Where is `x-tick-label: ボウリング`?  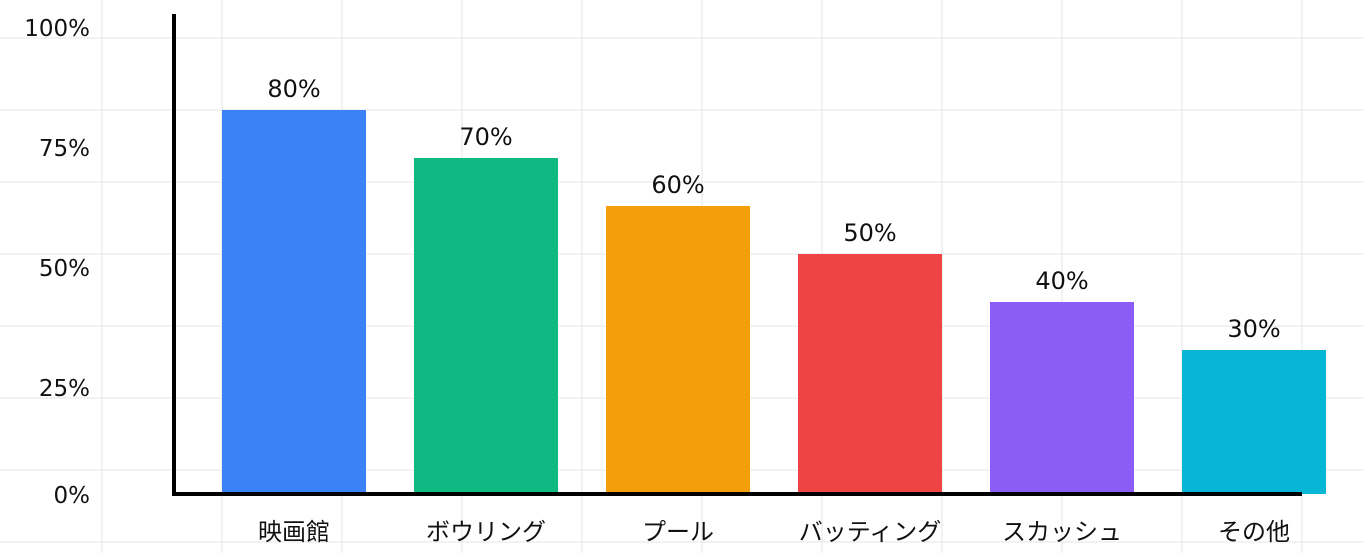 x-tick-label: ボウリング is located at coordinates (486, 532).